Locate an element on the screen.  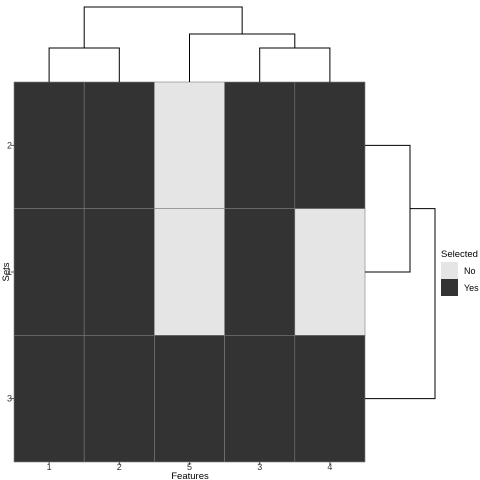
y-tick-label-1: 1 is located at coordinates (9, 272).